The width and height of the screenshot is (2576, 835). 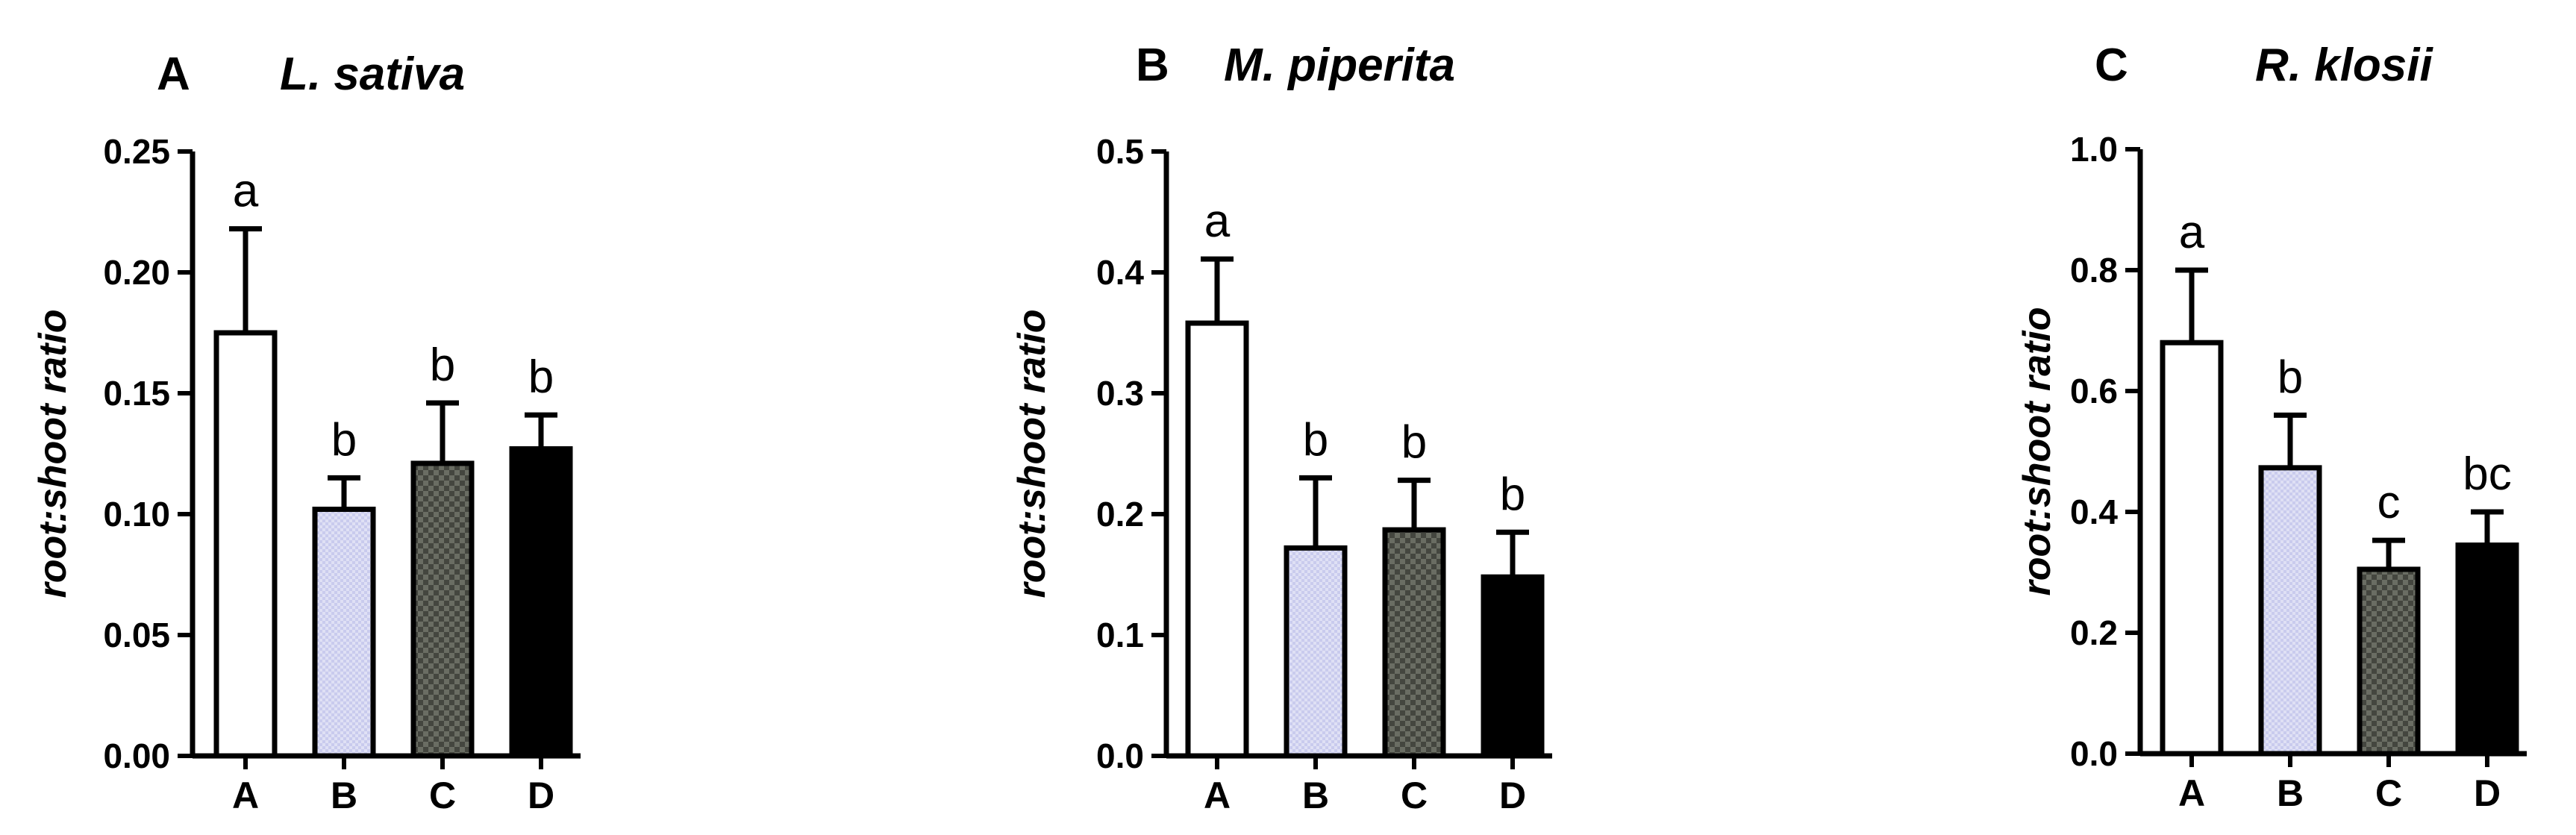 I want to click on y-tick-label: 0.10, so click(x=136, y=514).